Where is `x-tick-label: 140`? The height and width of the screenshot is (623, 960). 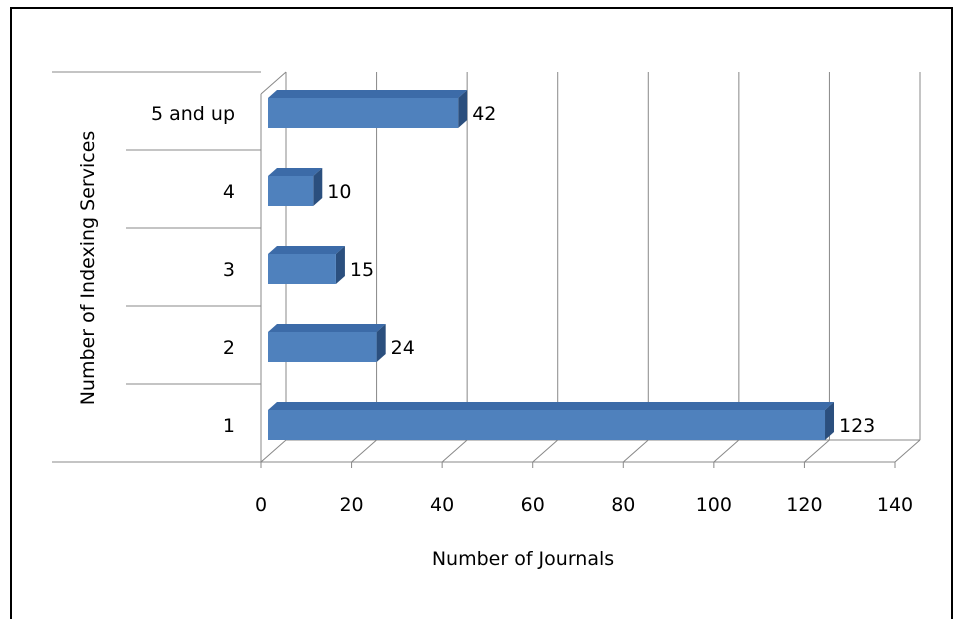 x-tick-label: 140 is located at coordinates (895, 505).